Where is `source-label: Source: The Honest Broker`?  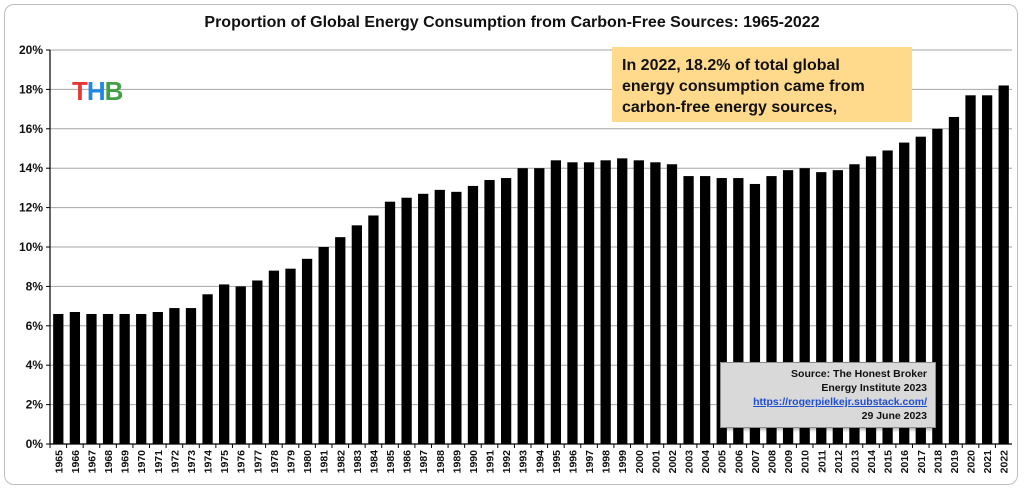
source-label: Source: The Honest Broker is located at coordinates (859, 374).